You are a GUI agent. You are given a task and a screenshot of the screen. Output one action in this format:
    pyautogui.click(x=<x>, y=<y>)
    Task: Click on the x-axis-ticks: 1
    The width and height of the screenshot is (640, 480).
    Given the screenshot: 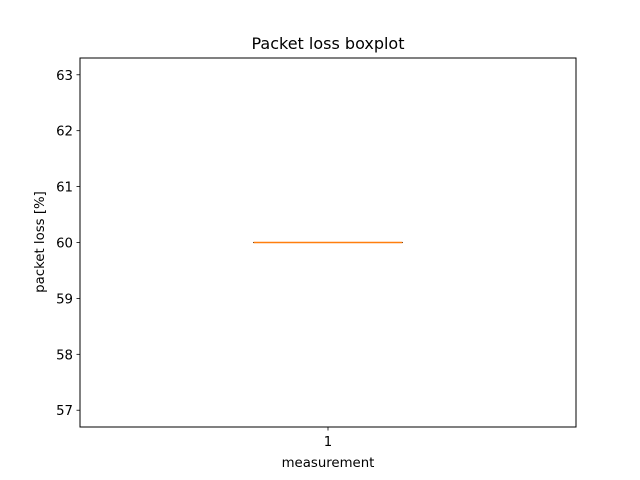 What is the action you would take?
    pyautogui.click(x=328, y=438)
    